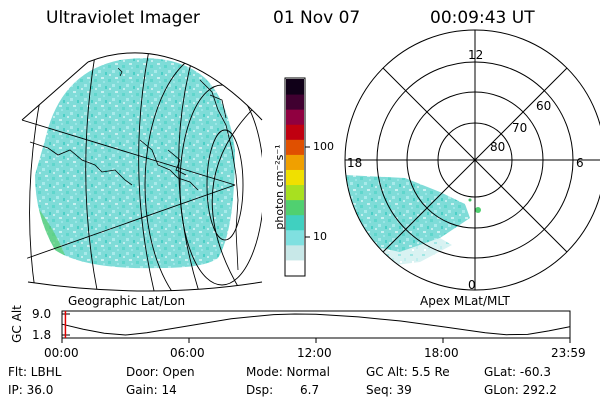 Image resolution: width=600 pixels, height=400 pixels. I want to click on altitude-tick-low: 1.8, so click(42, 335).